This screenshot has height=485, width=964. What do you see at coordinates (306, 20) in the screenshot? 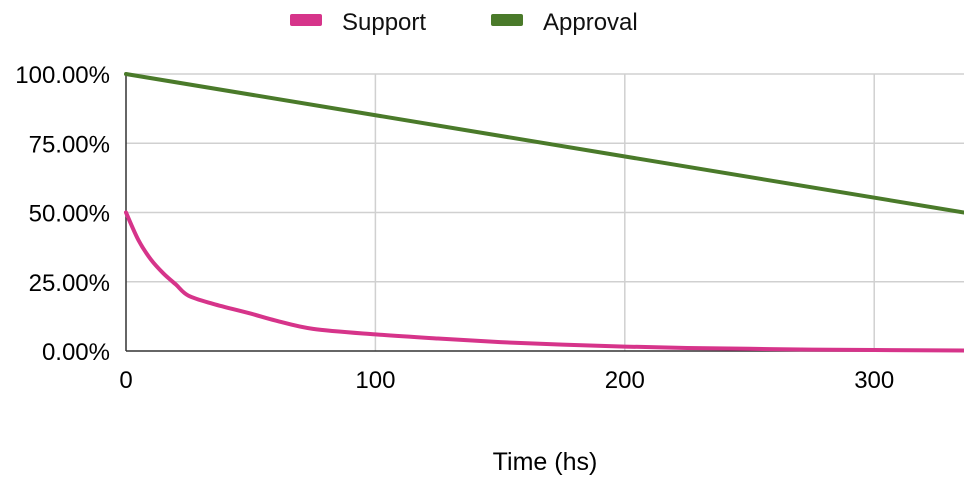
I see `legend-swatch-support` at bounding box center [306, 20].